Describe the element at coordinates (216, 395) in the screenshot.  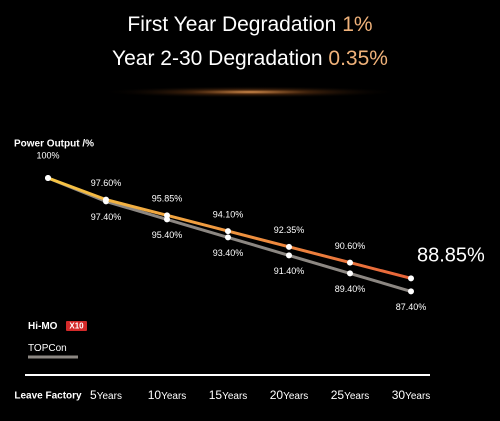
I see `x-tick-number: 15` at that location.